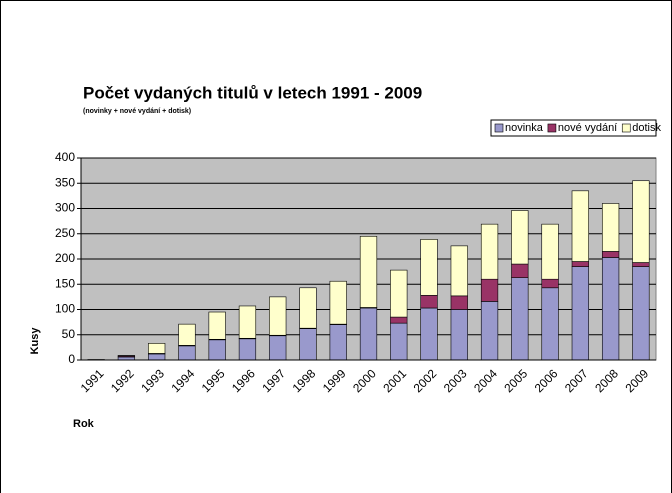 The height and width of the screenshot is (493, 672). Describe the element at coordinates (65, 283) in the screenshot. I see `y-tick-label: 150` at that location.